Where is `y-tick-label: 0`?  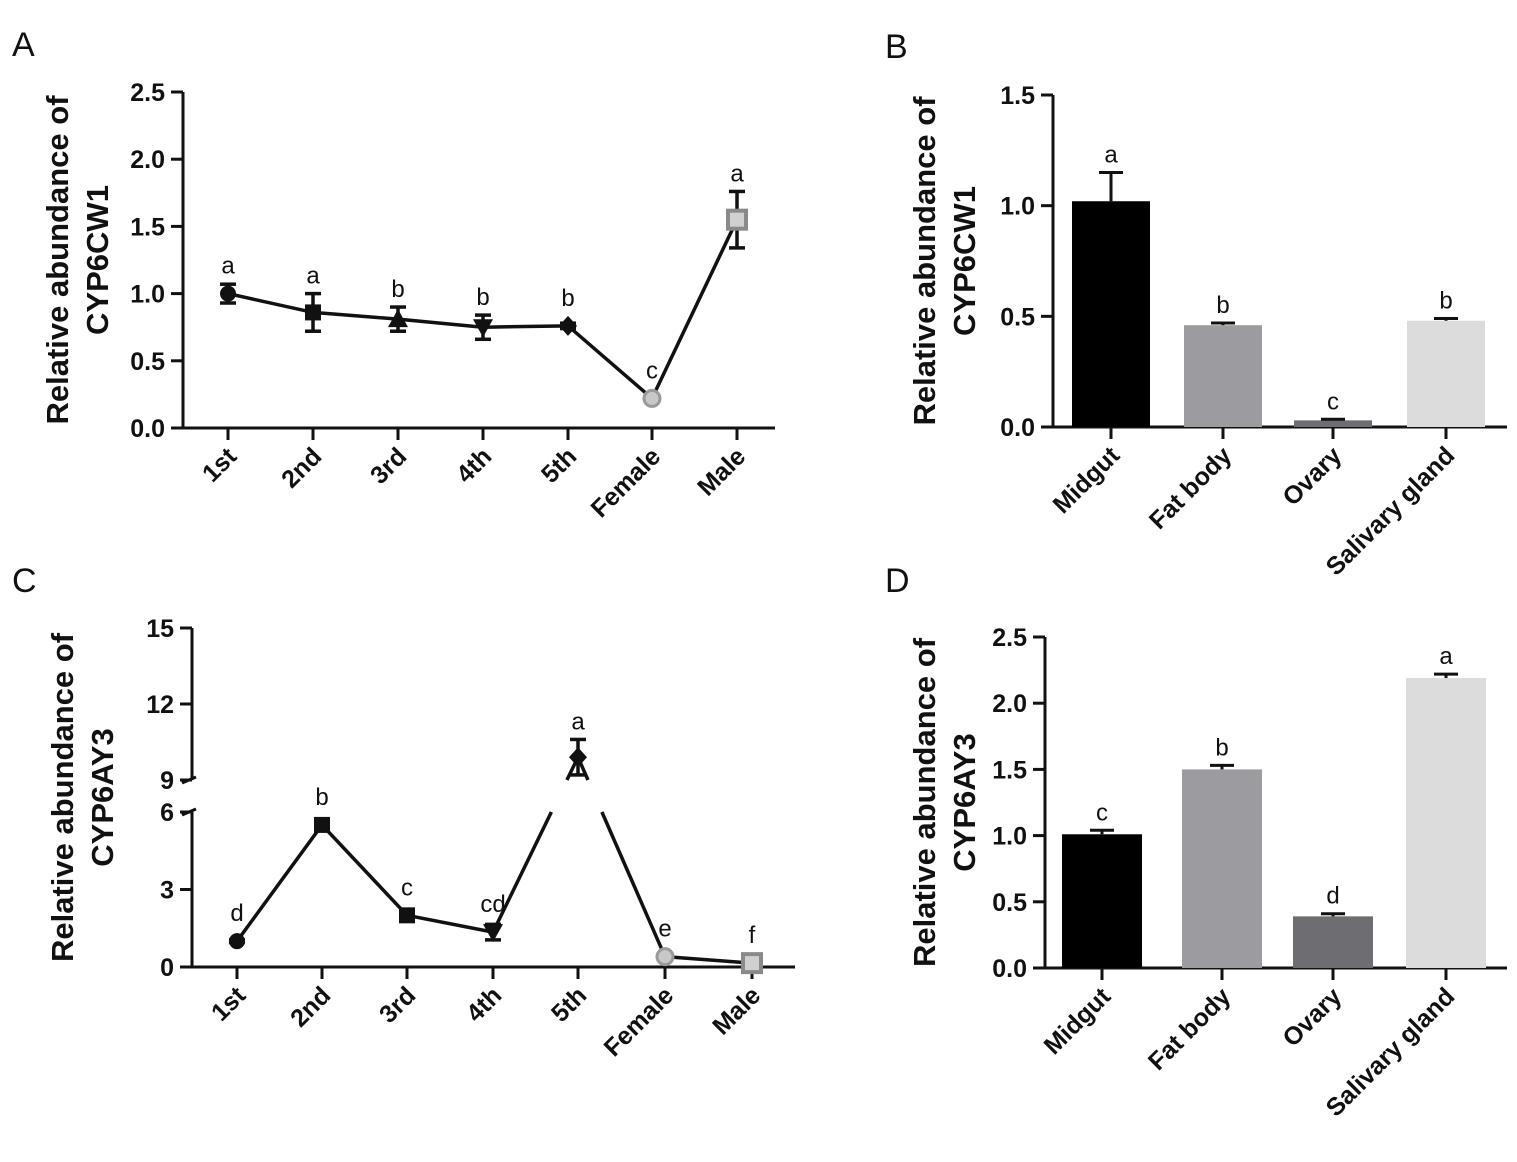 y-tick-label: 0 is located at coordinates (167, 968).